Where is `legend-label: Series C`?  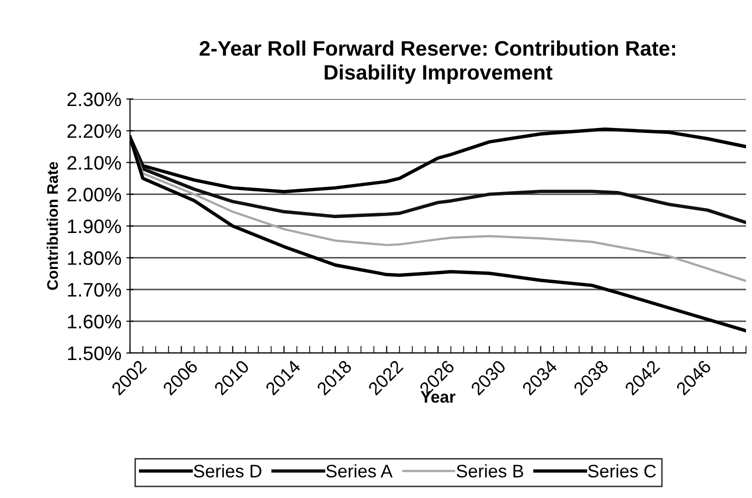
legend-label: Series C is located at coordinates (622, 471).